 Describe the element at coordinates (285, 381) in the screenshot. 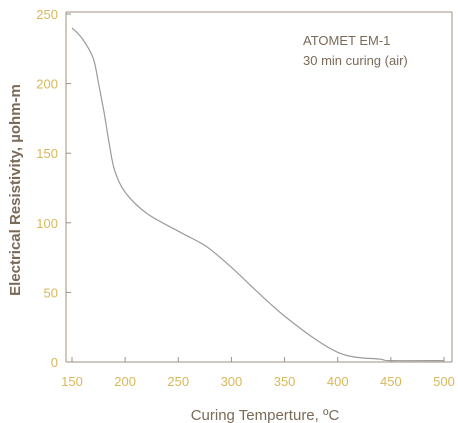

I see `x-tick-label: 350` at that location.